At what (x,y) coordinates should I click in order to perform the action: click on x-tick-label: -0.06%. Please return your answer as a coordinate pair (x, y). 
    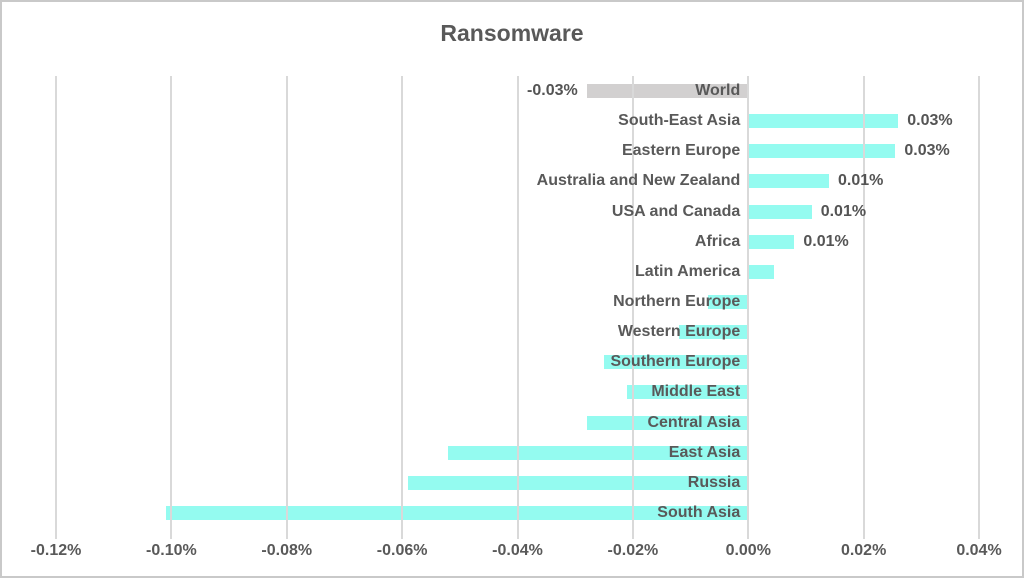
    Looking at the image, I should click on (402, 550).